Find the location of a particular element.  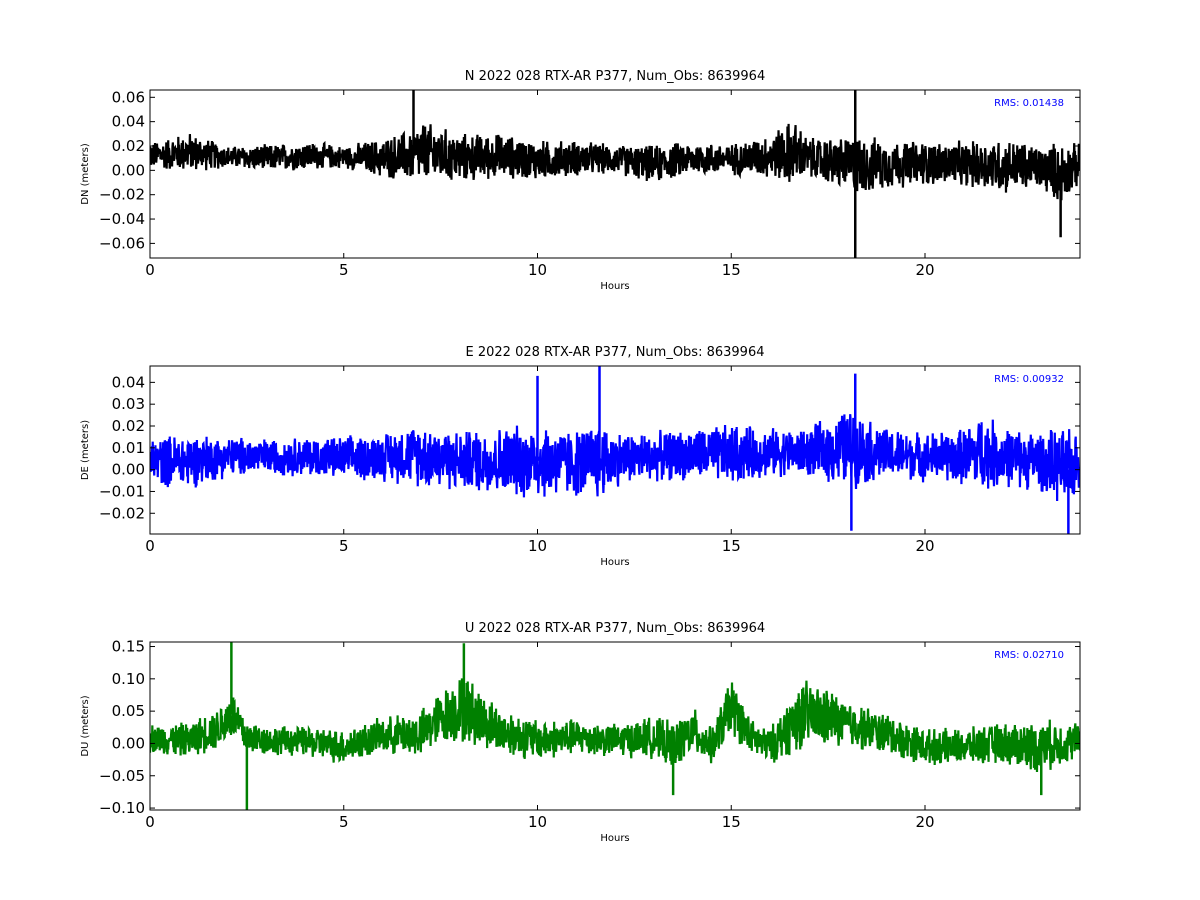

y-tick-label: 0.15 is located at coordinates (128, 647).